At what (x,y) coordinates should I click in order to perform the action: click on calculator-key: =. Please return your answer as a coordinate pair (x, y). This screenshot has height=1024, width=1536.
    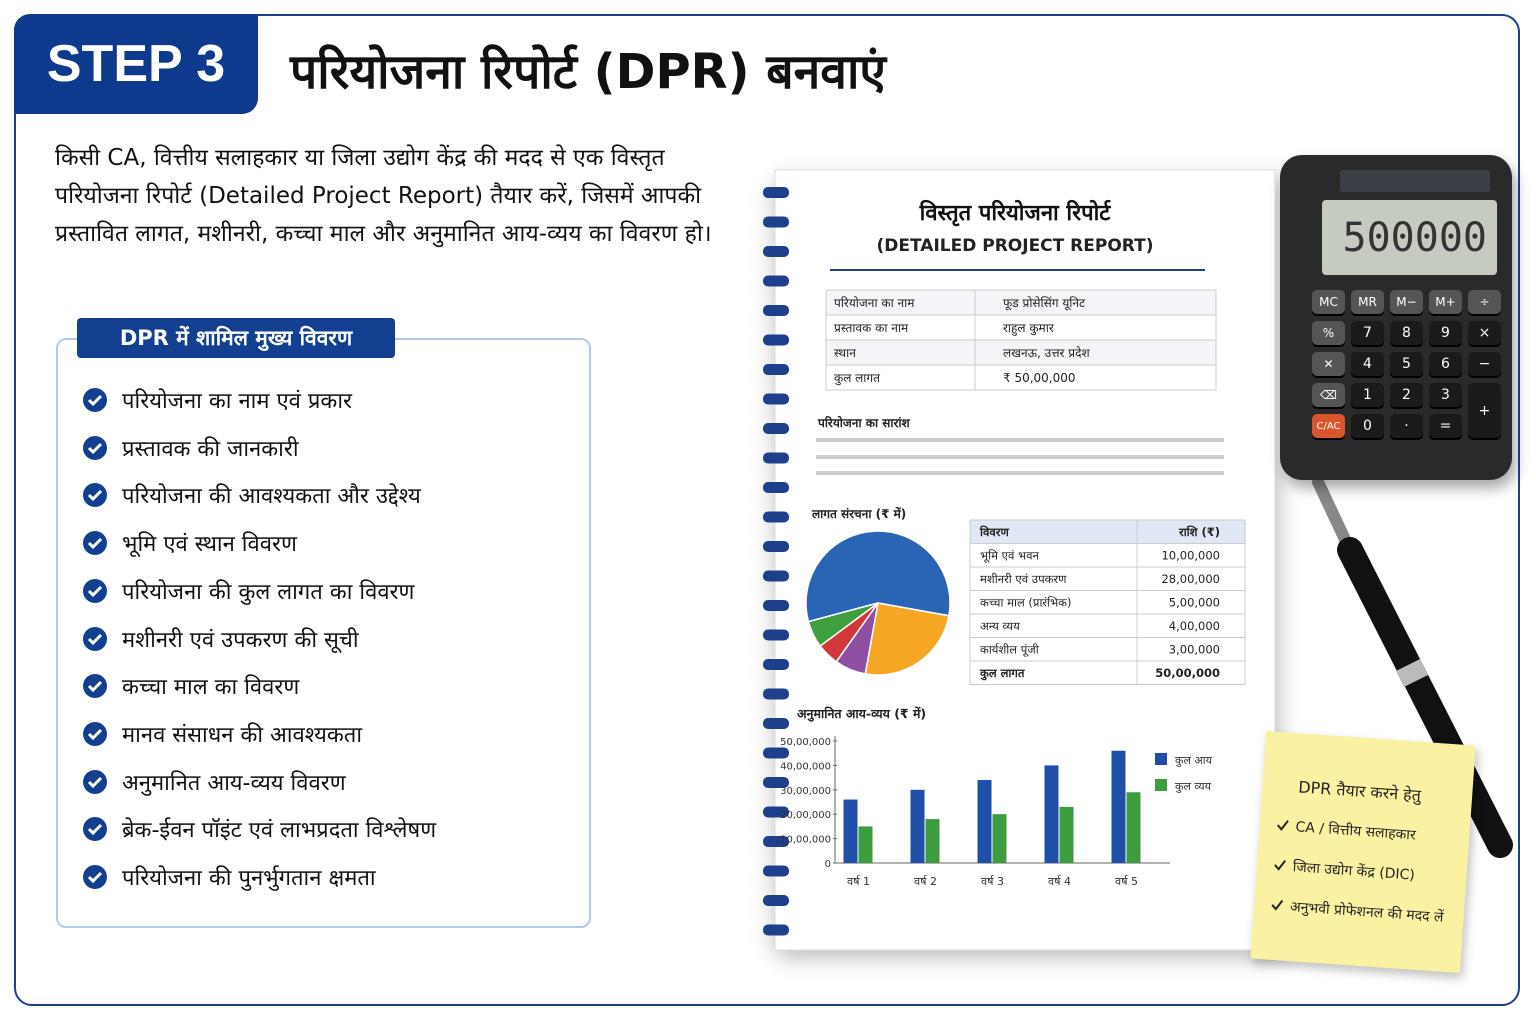
    Looking at the image, I should click on (1445, 426).